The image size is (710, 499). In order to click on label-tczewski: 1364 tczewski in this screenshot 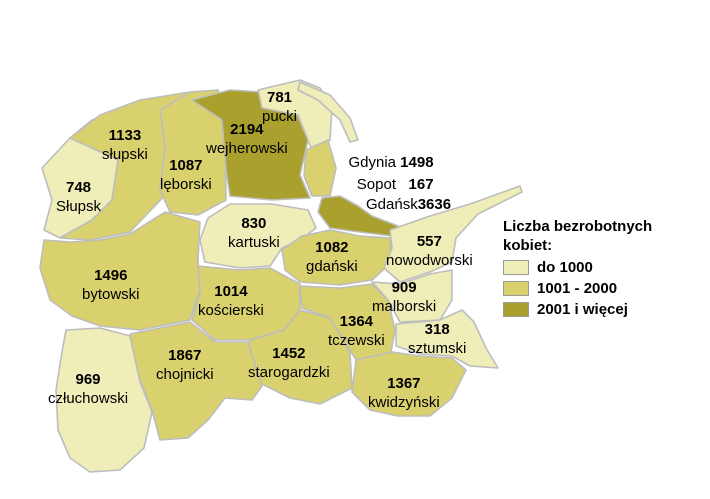, I will do `click(356, 331)`.